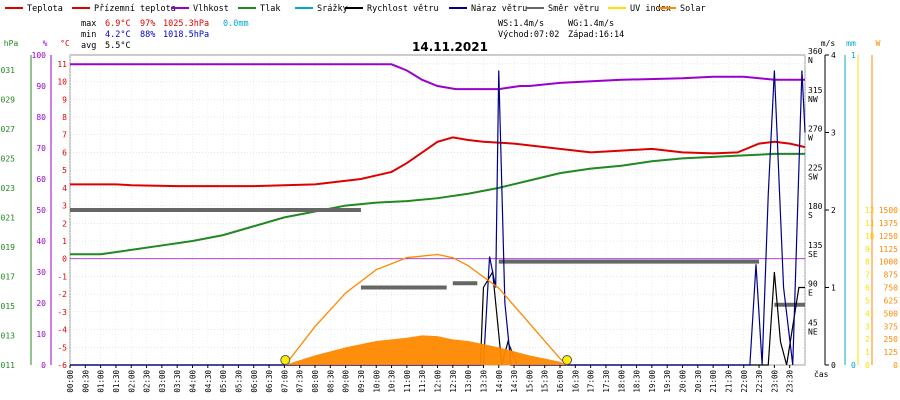  I want to click on x-tick-label: 17:30, so click(606, 381).